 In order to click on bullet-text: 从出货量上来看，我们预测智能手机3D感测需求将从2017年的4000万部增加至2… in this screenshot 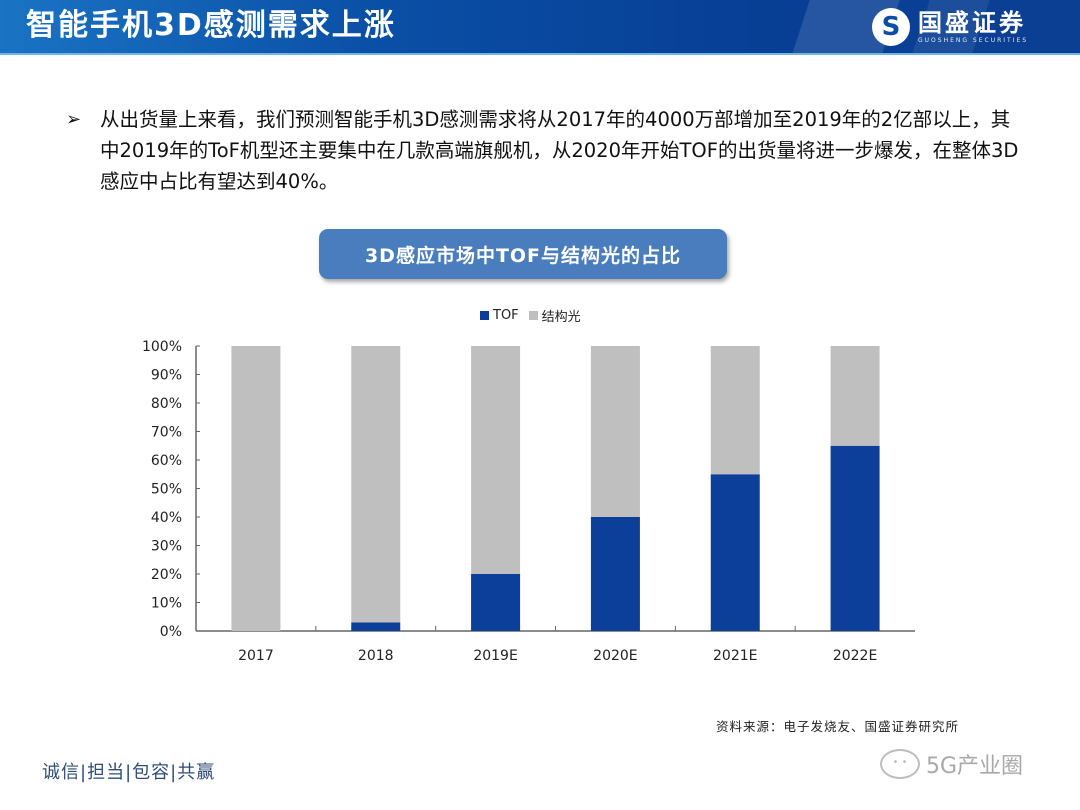, I will do `click(559, 150)`.